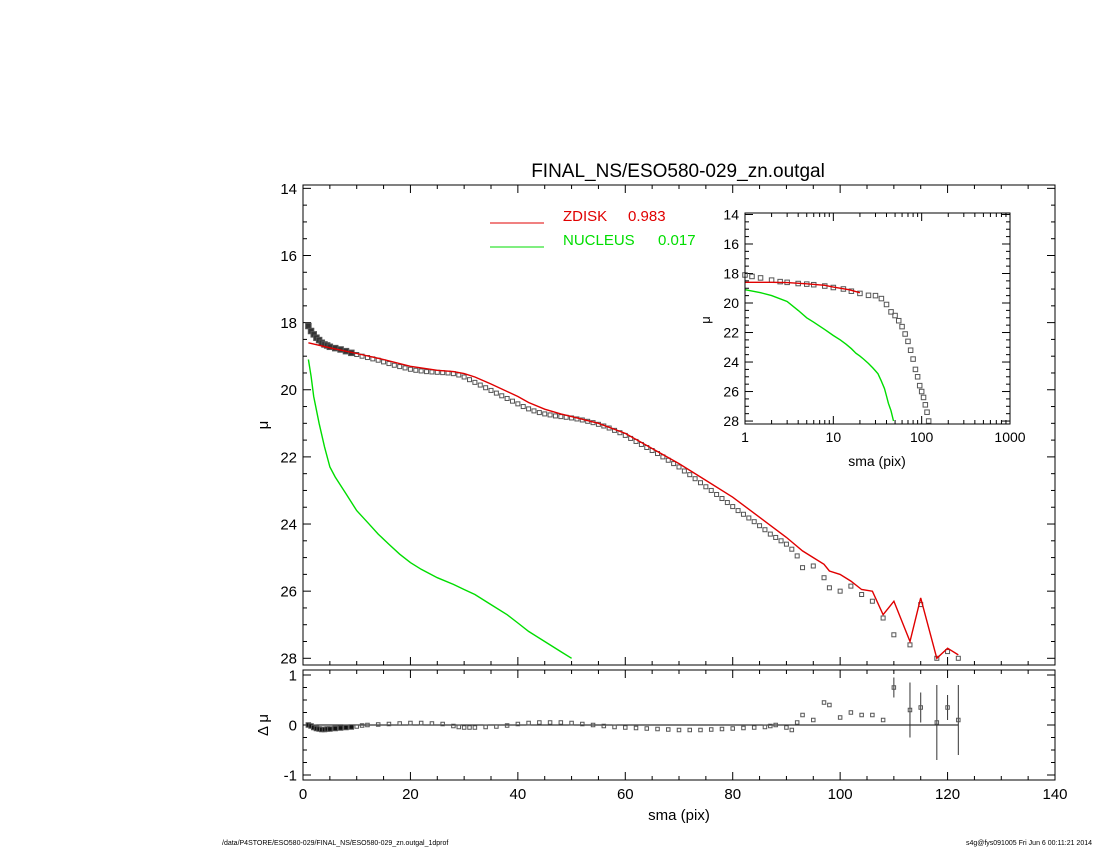 The image size is (1100, 850). Describe the element at coordinates (731, 362) in the screenshot. I see `y-tick-label: 24` at that location.